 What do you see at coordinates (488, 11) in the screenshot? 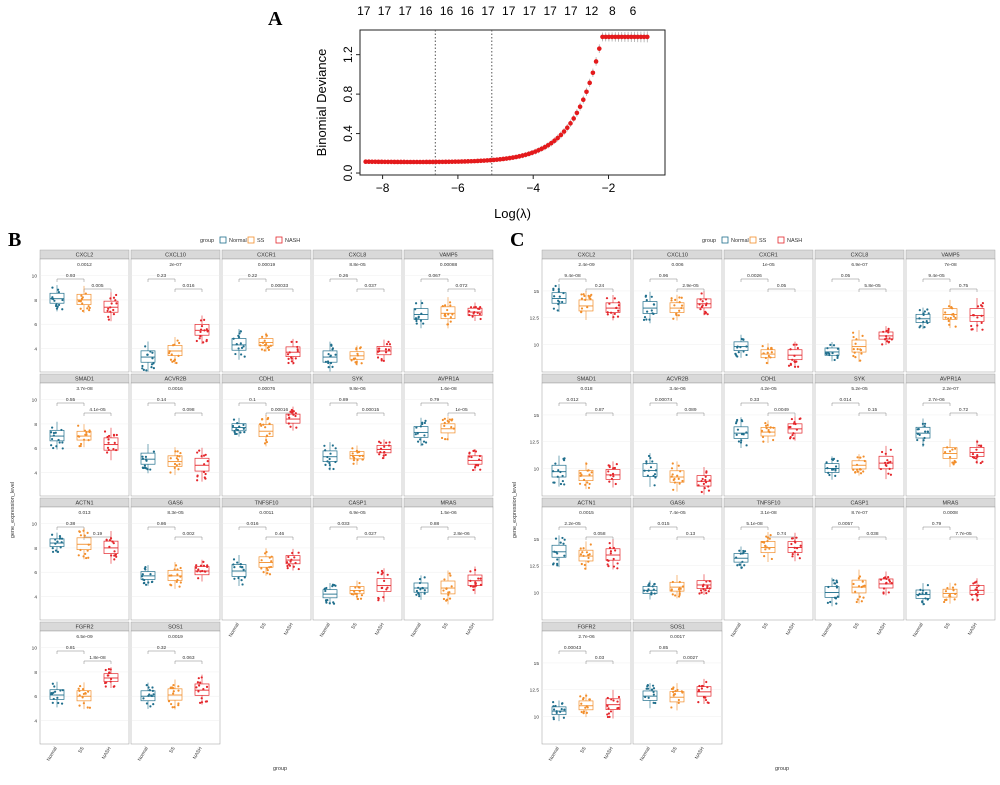
I see `lasso-top-tick-label: 17` at bounding box center [488, 11].